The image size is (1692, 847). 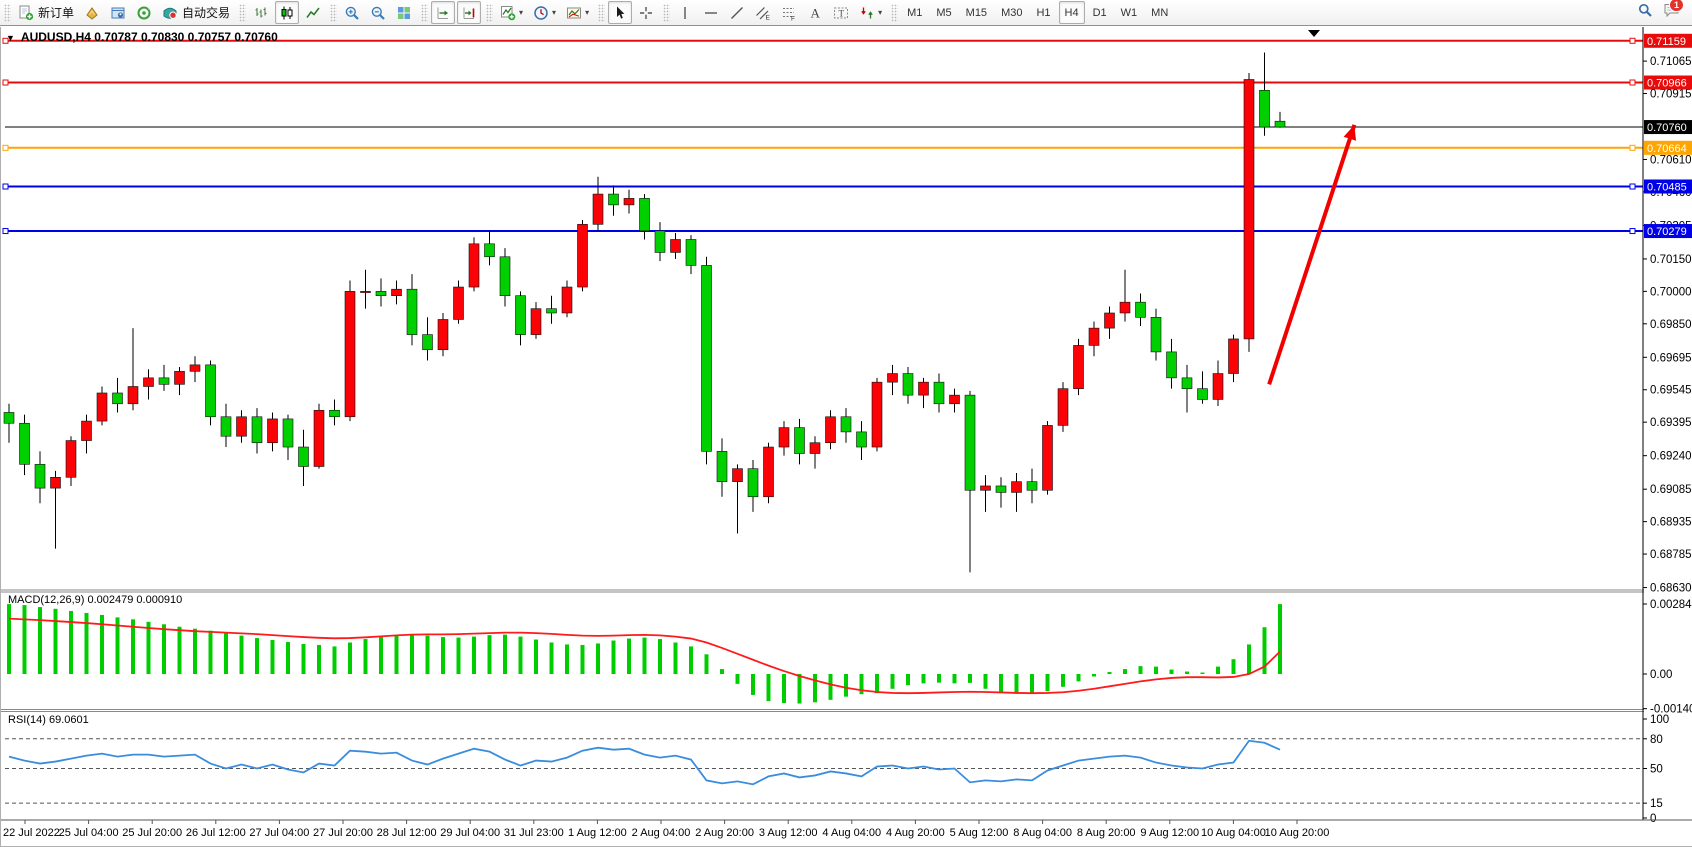 I want to click on timeframe-h4-button-label: H4, so click(x=1071, y=12).